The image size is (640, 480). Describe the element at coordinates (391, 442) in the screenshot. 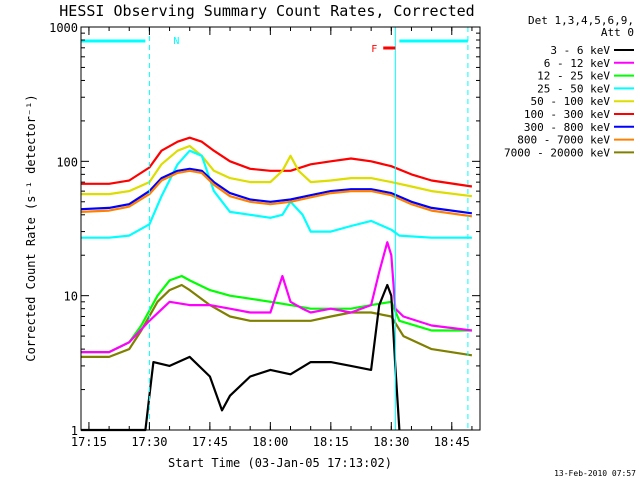

I see `x-tick-label: 18:30` at that location.